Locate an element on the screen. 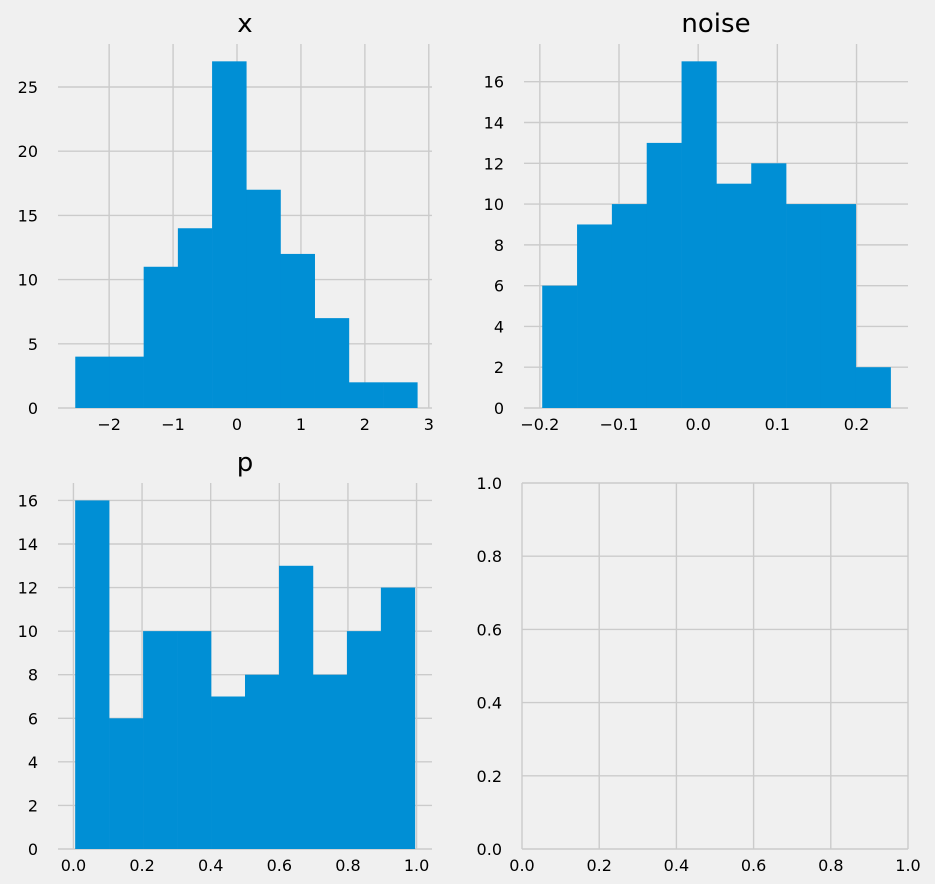  subplot-title: noise is located at coordinates (715, 24).